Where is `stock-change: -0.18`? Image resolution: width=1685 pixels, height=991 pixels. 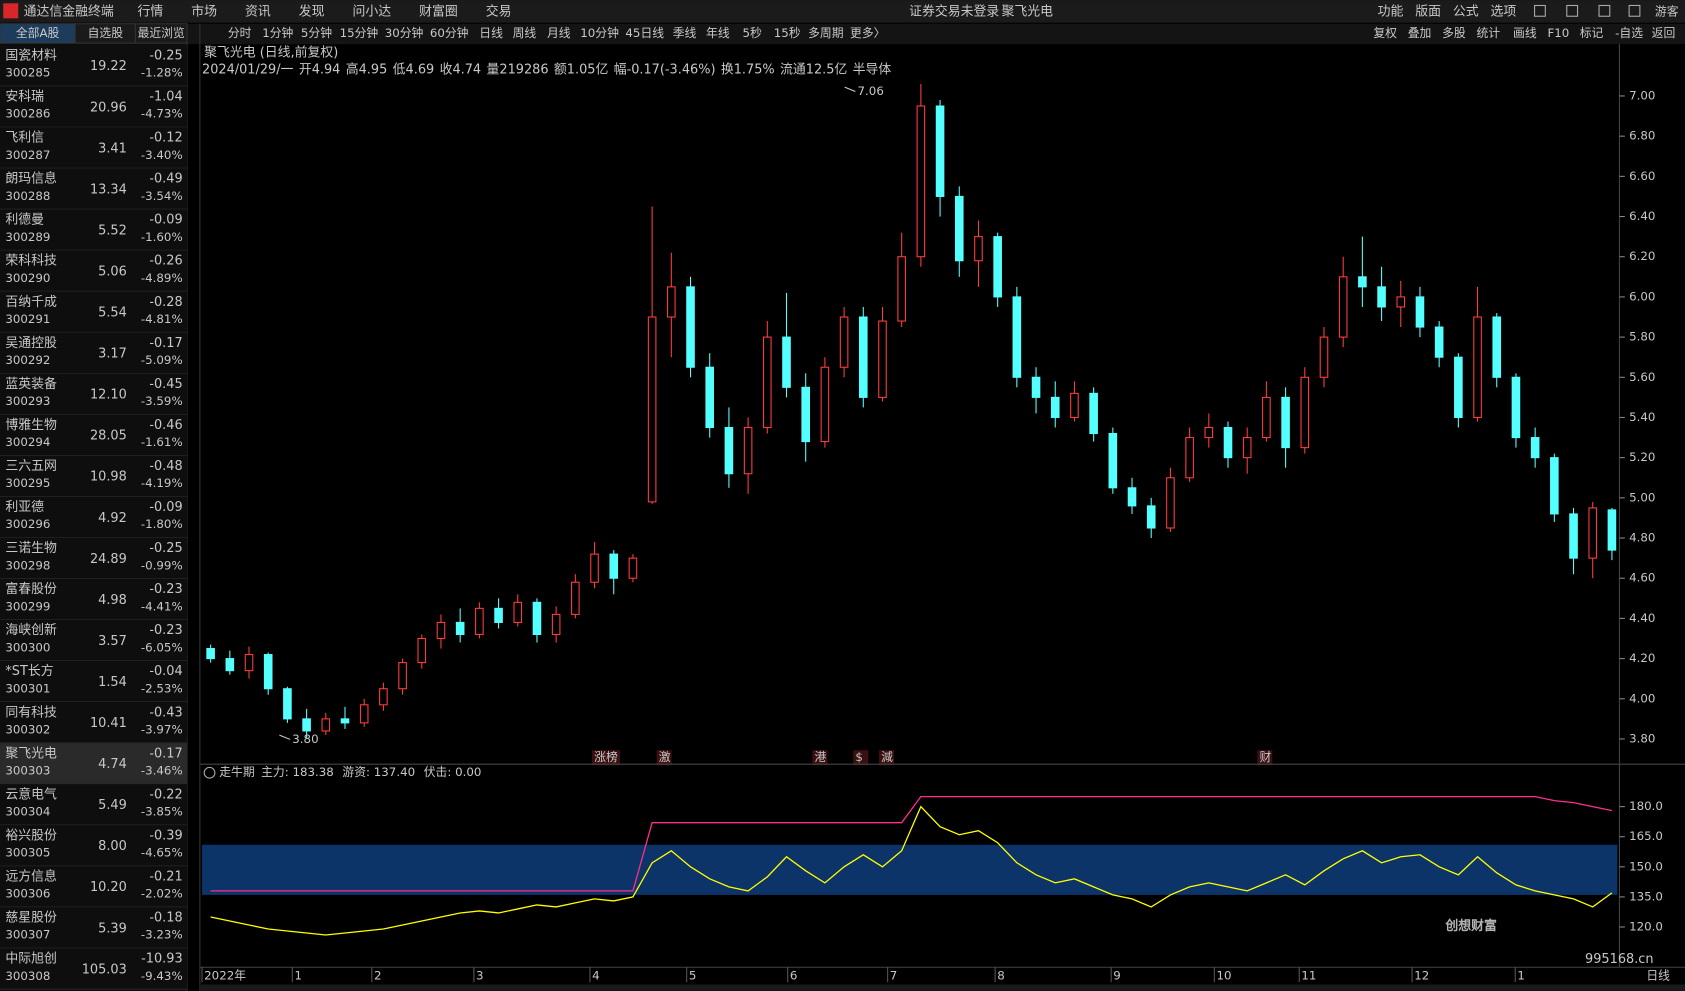
stock-change: -0.18 is located at coordinates (165, 918).